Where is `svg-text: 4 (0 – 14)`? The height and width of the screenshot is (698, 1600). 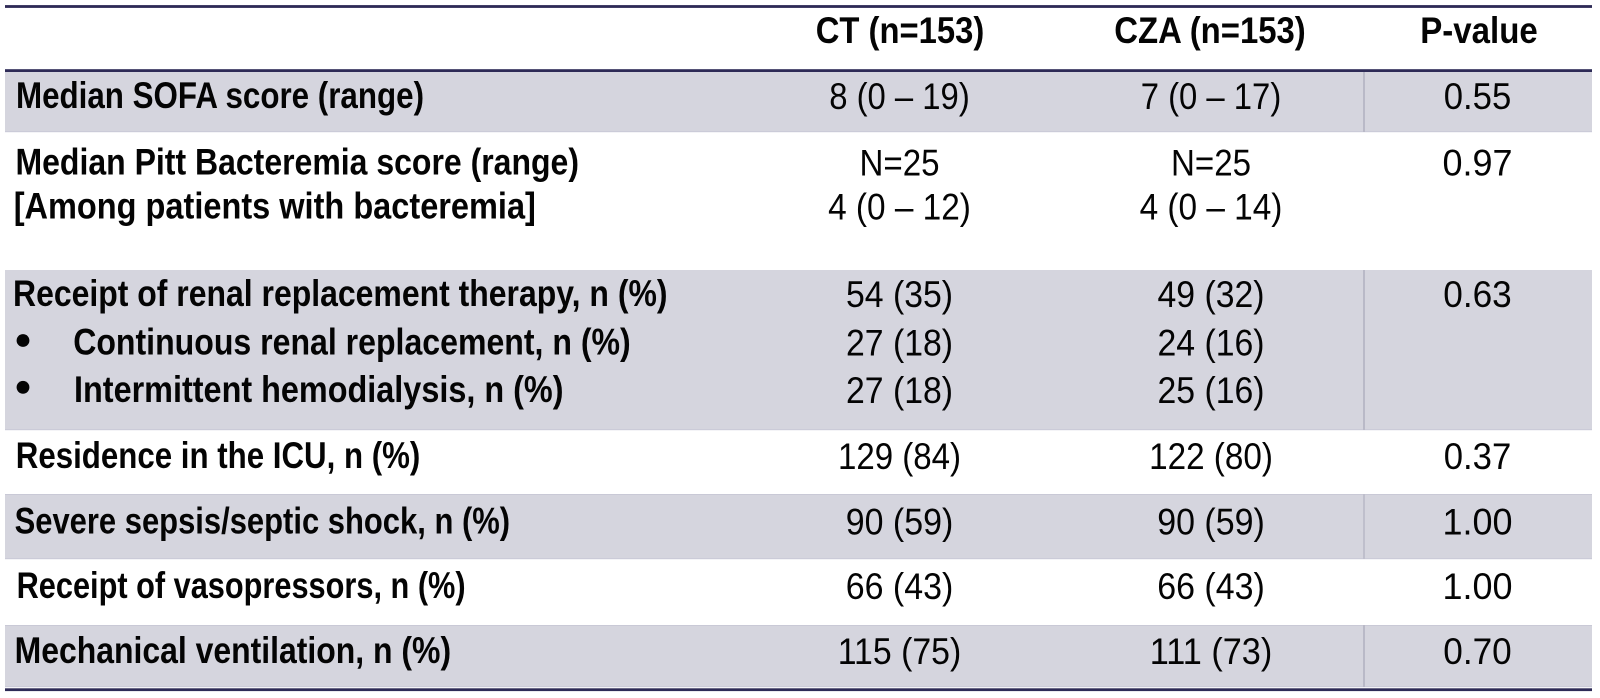 svg-text: 4 (0 – 14) is located at coordinates (1211, 206).